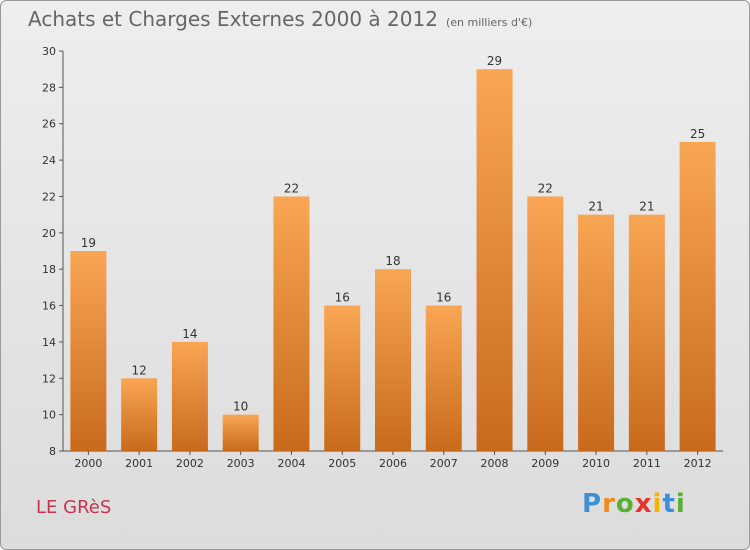  Describe the element at coordinates (49, 124) in the screenshot. I see `y-tick-label: 26` at that location.